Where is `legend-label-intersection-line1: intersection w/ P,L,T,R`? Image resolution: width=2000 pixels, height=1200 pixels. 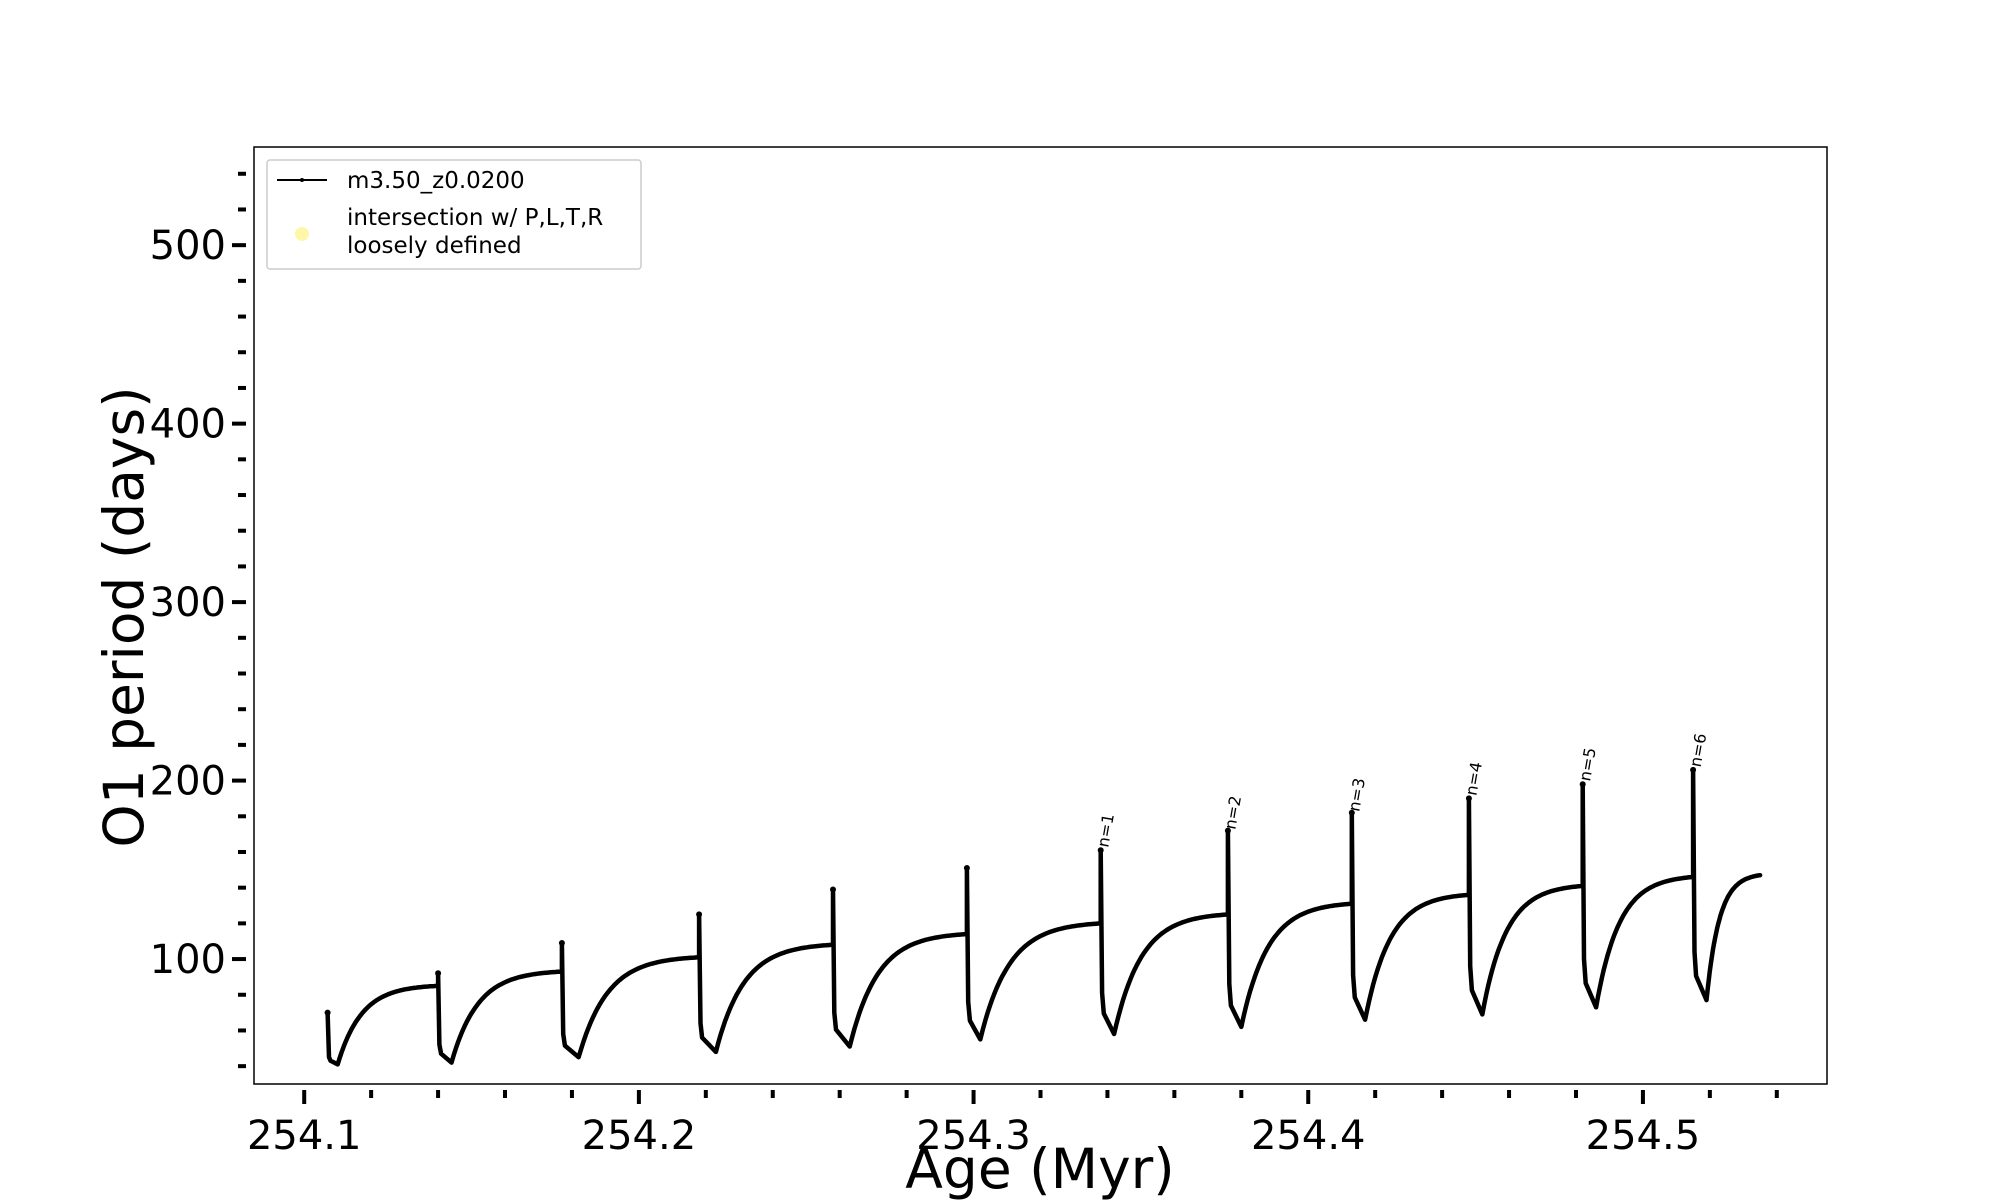 legend-label-intersection-line1: intersection w/ P,L,T,R is located at coordinates (475, 218).